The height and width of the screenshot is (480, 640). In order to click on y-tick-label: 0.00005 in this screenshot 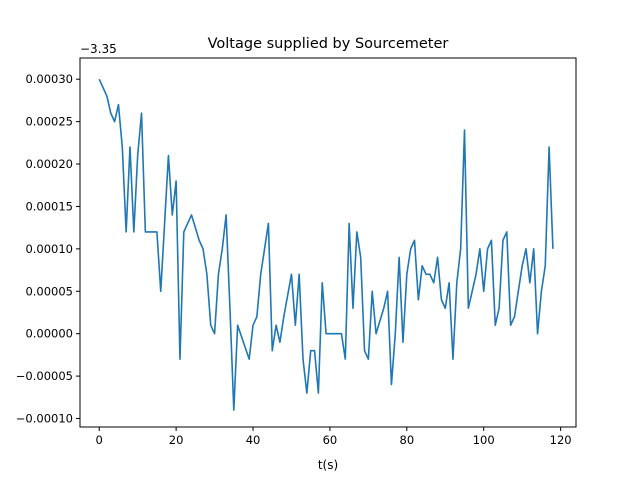, I will do `click(49, 291)`.